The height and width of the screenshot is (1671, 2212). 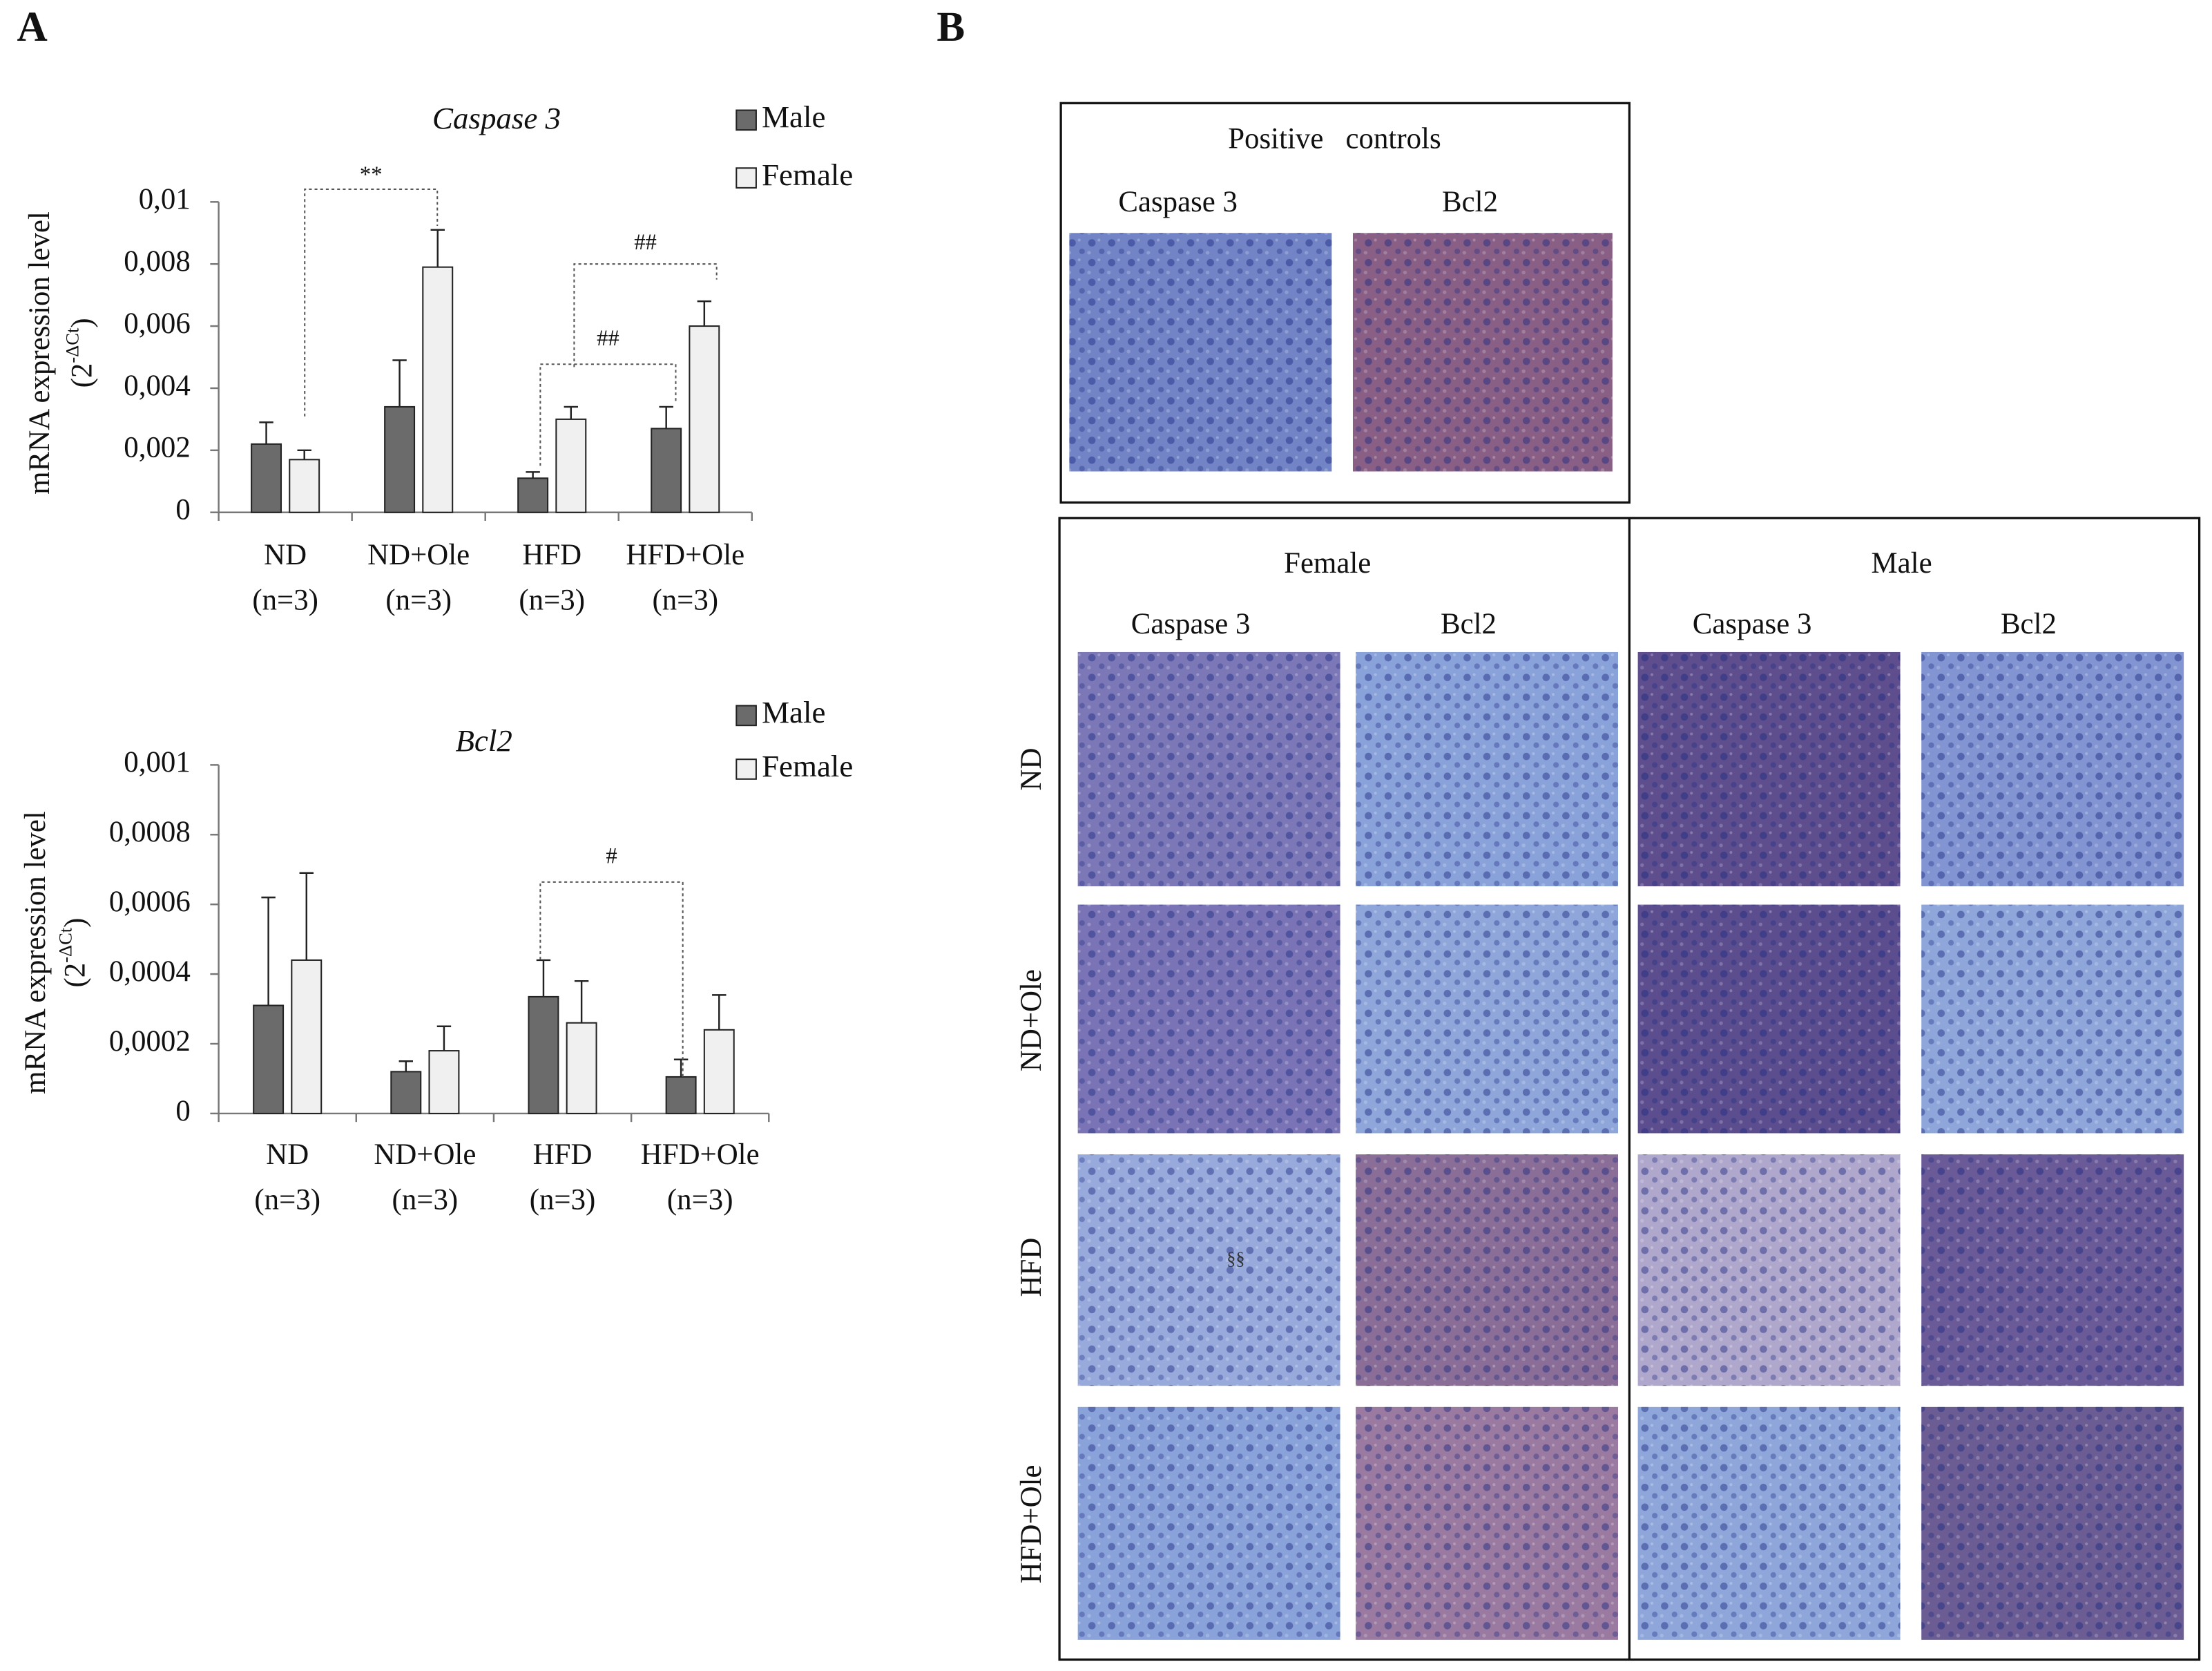 What do you see at coordinates (150, 832) in the screenshot?
I see `y-tick-label: 0,0008` at bounding box center [150, 832].